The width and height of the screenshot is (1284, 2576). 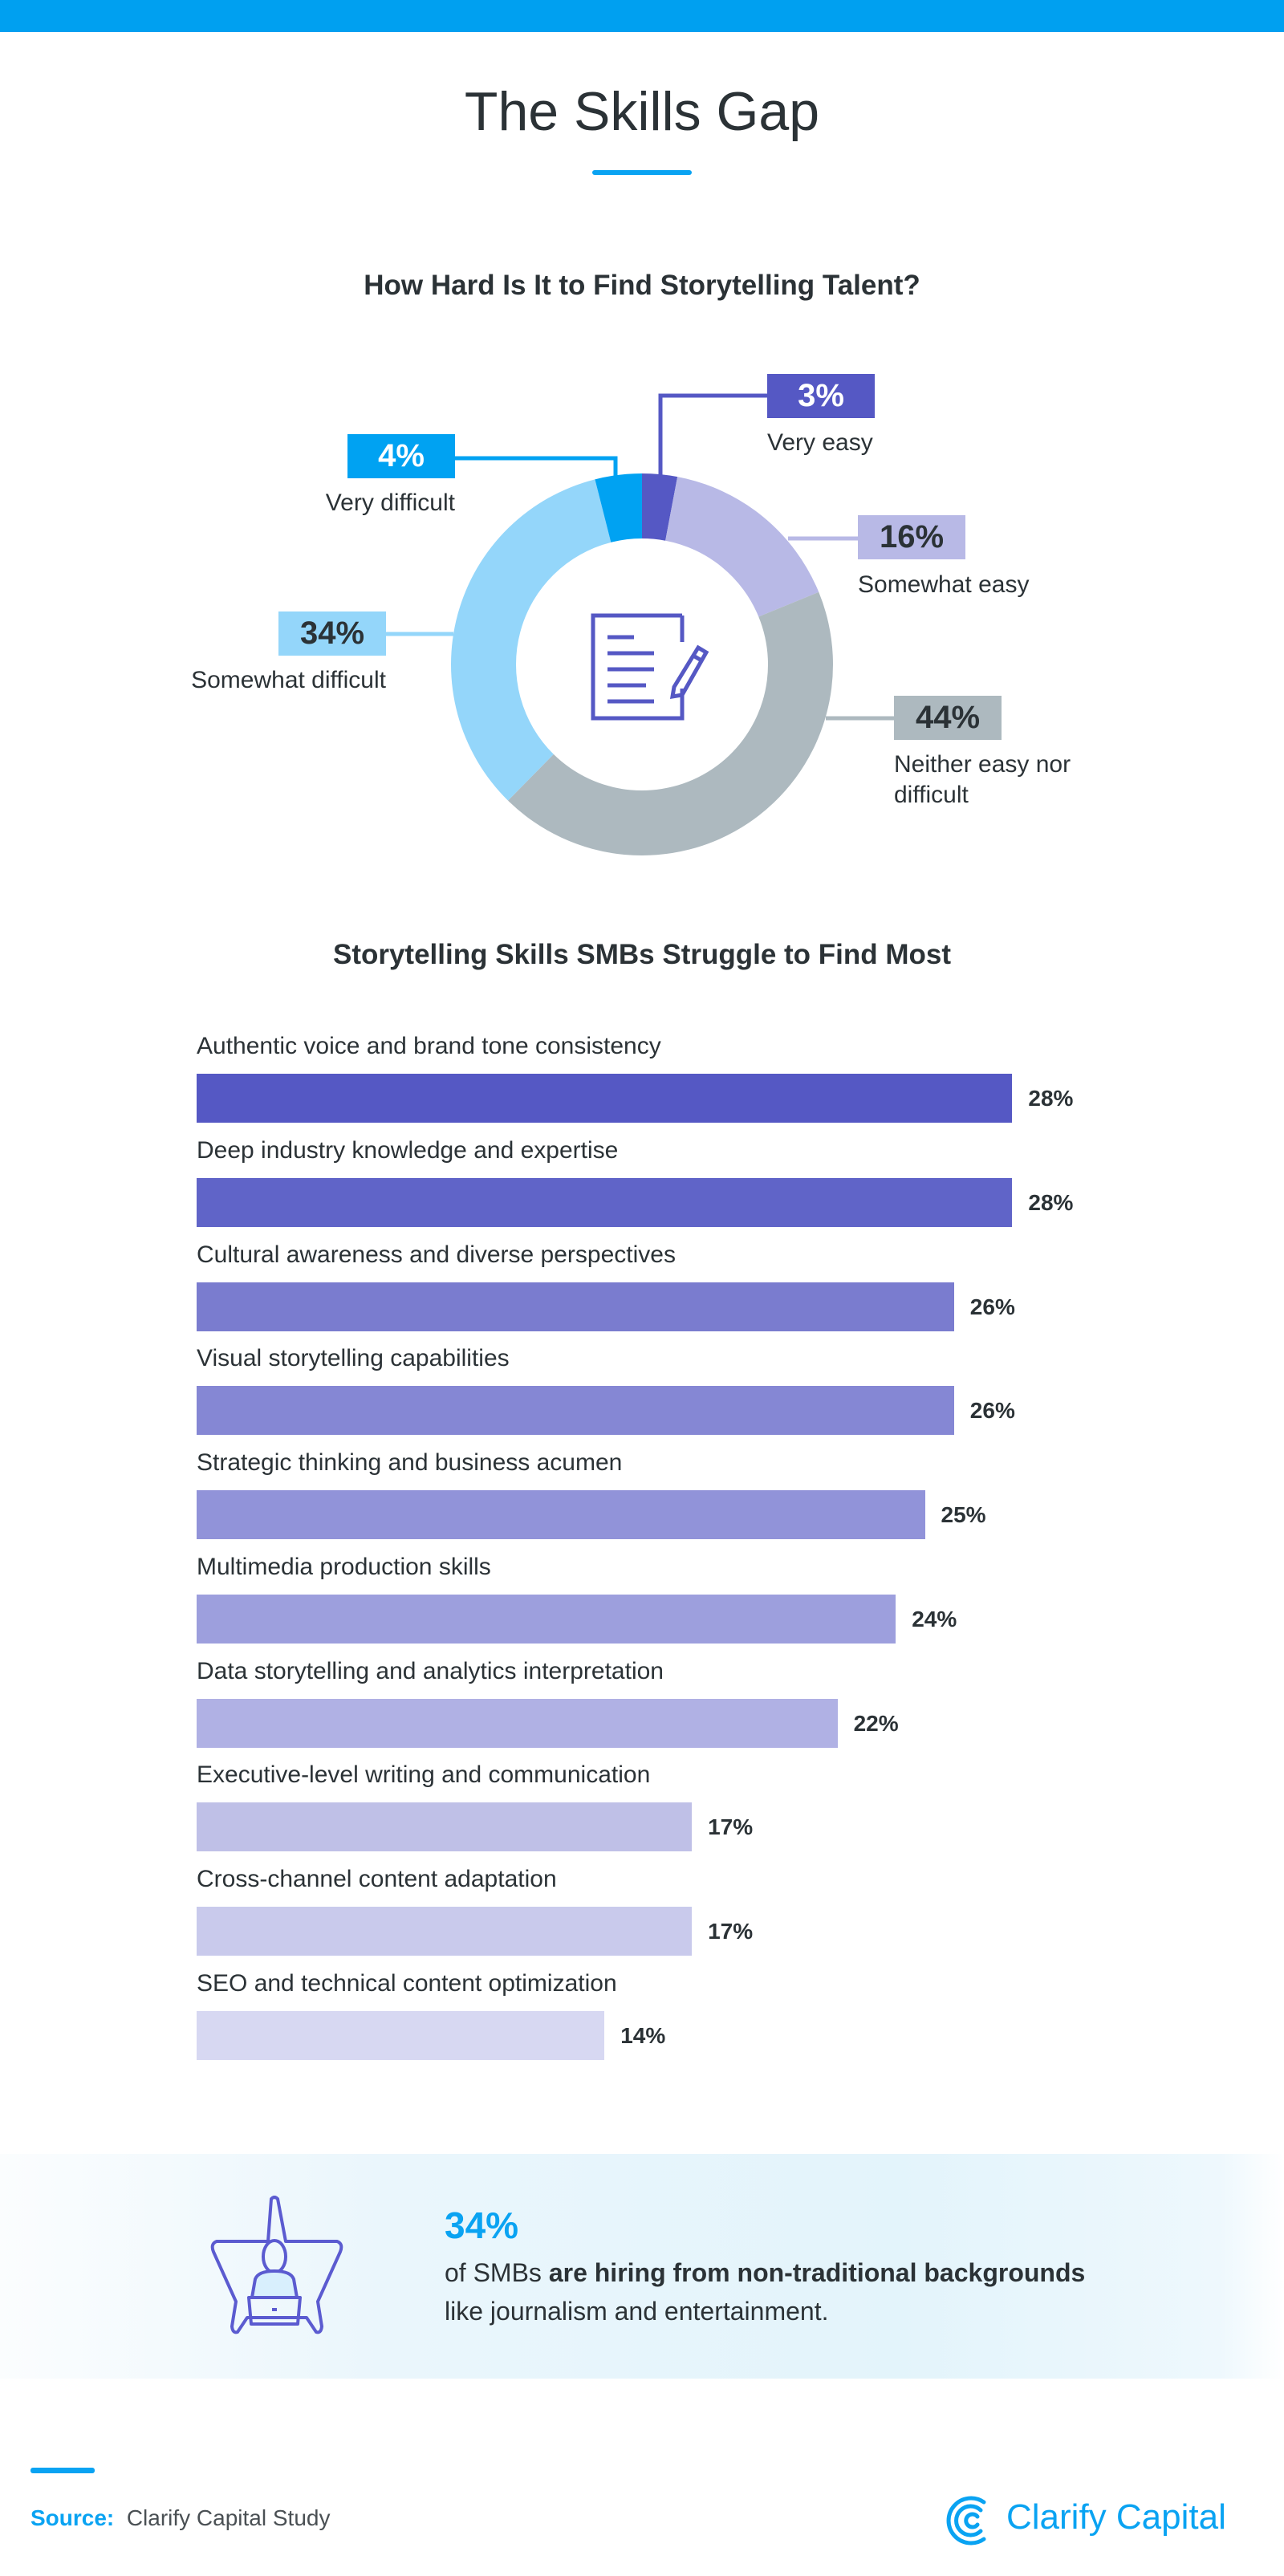 I want to click on bar-label: Strategic thinking and business acumen, so click(x=410, y=1463).